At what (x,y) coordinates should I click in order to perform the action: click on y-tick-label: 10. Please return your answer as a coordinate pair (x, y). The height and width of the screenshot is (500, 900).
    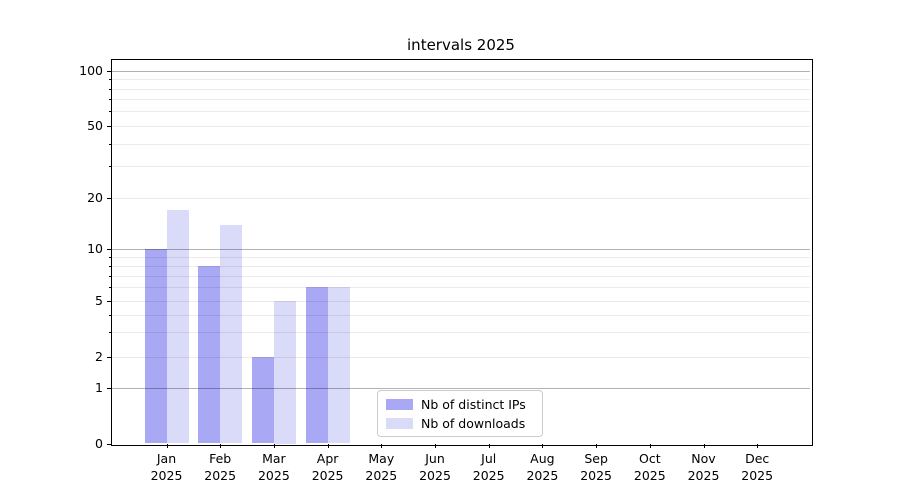
    Looking at the image, I should click on (95, 249).